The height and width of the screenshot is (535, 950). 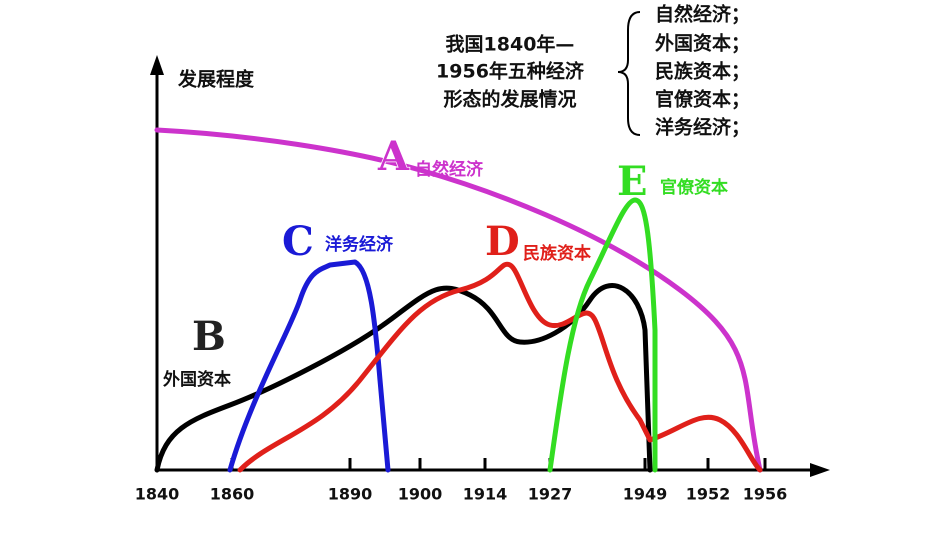 What do you see at coordinates (350, 494) in the screenshot?
I see `x-label: 1890` at bounding box center [350, 494].